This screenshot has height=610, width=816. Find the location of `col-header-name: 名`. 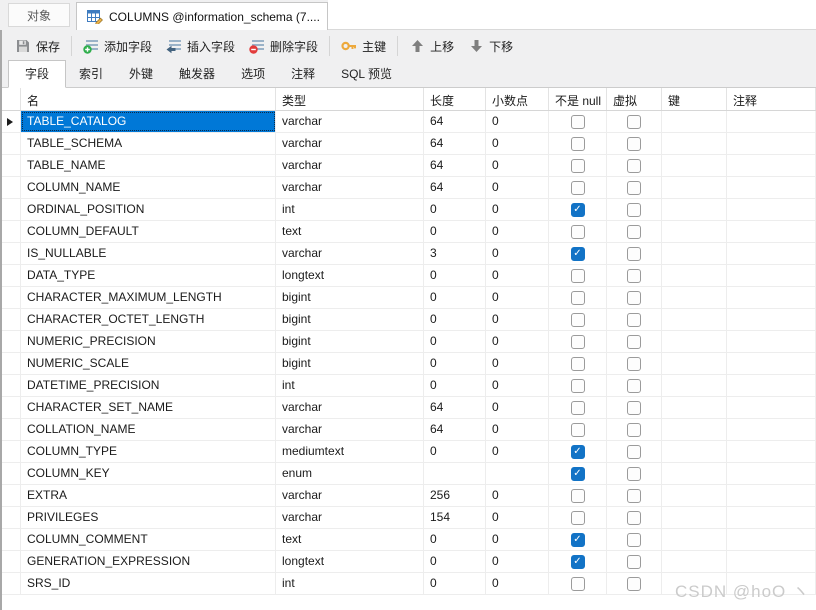

col-header-name: 名 is located at coordinates (148, 99).